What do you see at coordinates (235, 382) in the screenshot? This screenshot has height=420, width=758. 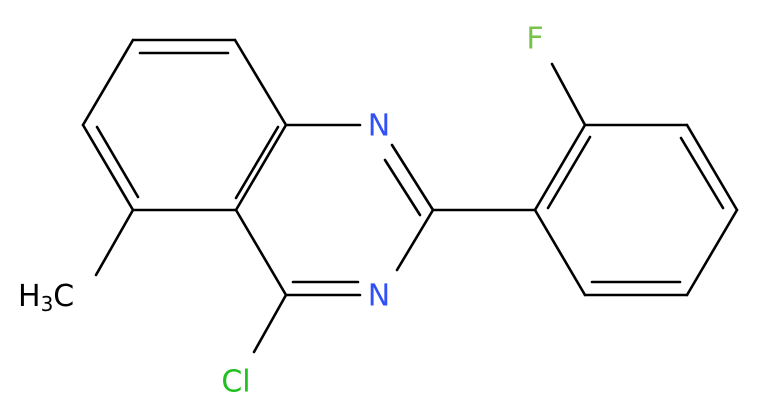 I see `atom-label: Cl` at bounding box center [235, 382].